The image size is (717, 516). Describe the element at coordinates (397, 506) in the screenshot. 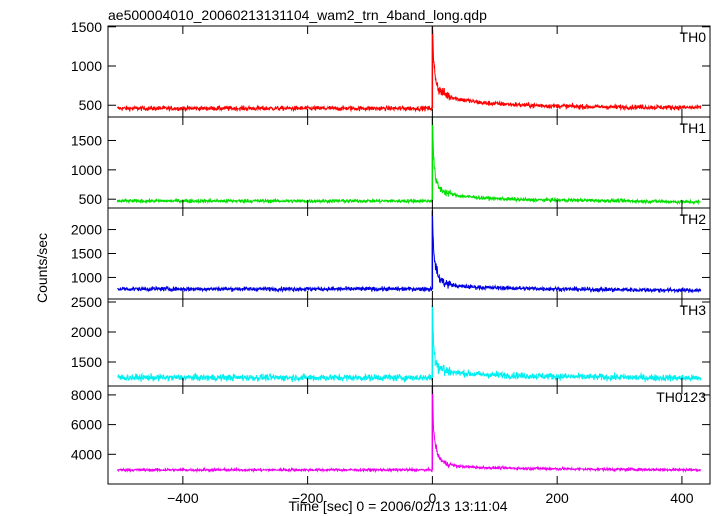

I see `x-axis-label: Time [sec] 0 = 2006/02/13 13:11:04` at that location.